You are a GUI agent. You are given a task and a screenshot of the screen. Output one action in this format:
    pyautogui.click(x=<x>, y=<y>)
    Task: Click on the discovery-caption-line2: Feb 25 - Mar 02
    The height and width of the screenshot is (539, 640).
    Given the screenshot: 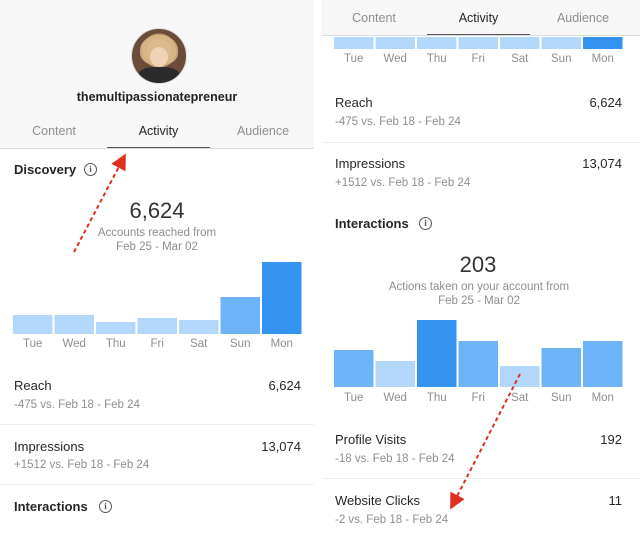 What is the action you would take?
    pyautogui.click(x=157, y=247)
    